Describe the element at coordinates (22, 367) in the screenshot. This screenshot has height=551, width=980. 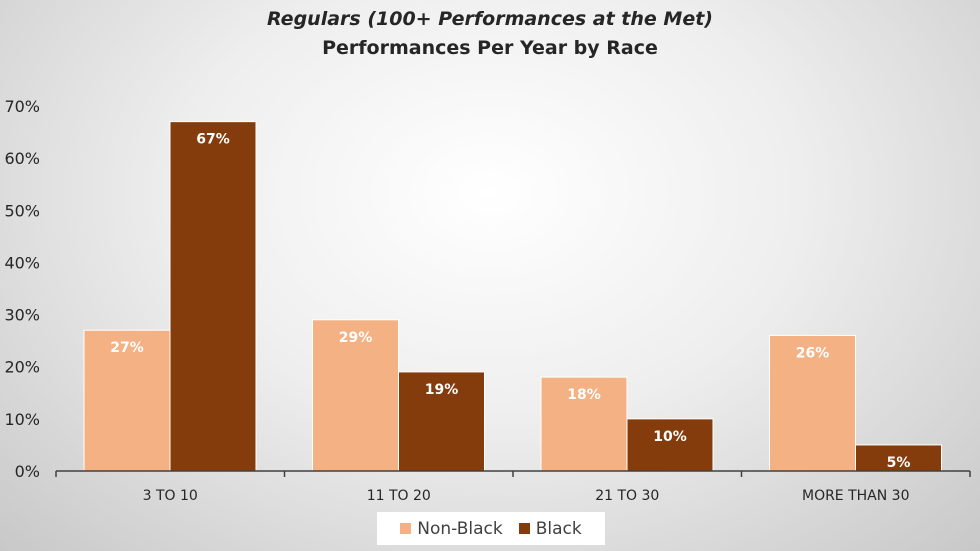
I see `y-tick-label: 20%` at that location.